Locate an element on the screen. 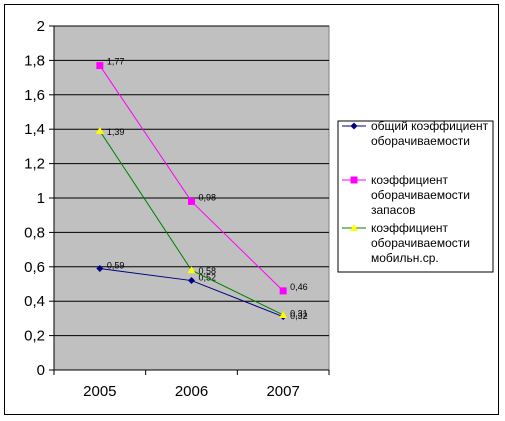 This screenshot has height=421, width=505. data-label: 0,32 is located at coordinates (299, 316).